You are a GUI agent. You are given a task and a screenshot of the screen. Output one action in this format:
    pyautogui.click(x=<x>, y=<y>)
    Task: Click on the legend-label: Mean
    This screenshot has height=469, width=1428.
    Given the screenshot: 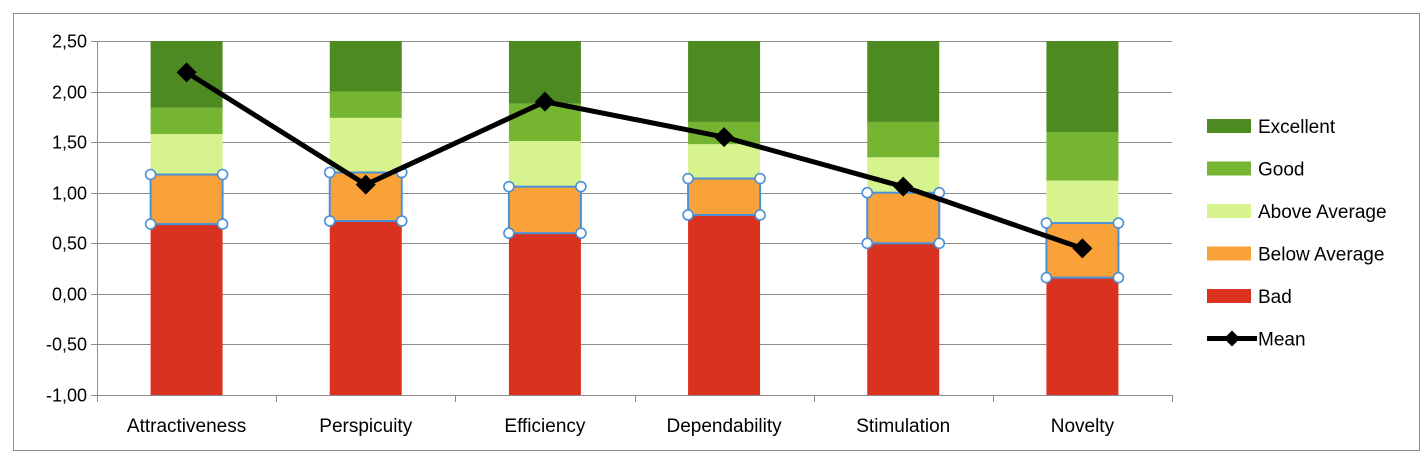 What is the action you would take?
    pyautogui.click(x=1282, y=340)
    